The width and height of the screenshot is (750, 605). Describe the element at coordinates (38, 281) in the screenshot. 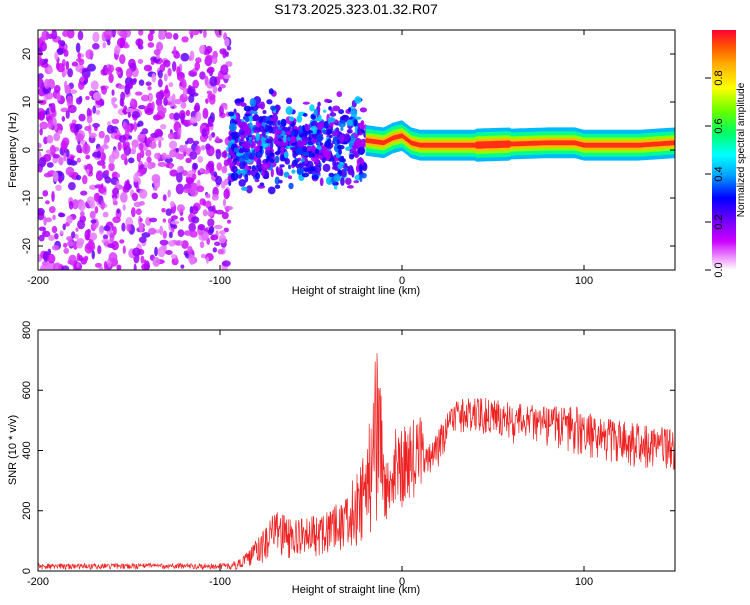

I see `x-tick-label: -200` at that location.